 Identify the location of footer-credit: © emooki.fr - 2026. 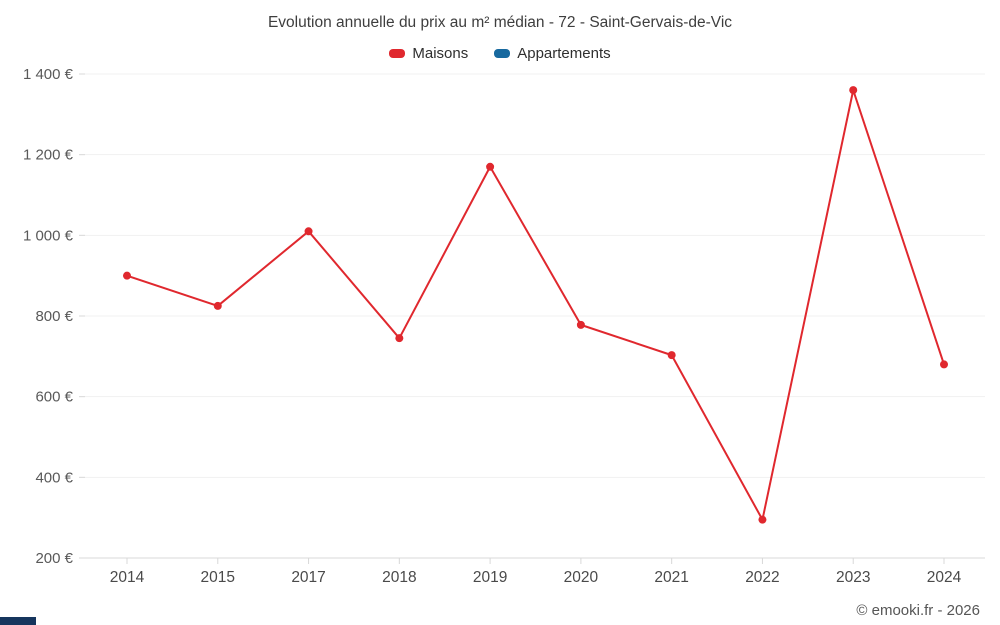
(918, 610).